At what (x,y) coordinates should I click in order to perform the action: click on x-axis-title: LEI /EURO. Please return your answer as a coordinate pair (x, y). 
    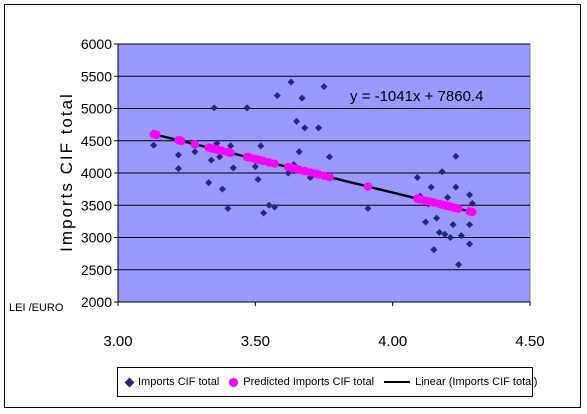
    Looking at the image, I should click on (36, 308).